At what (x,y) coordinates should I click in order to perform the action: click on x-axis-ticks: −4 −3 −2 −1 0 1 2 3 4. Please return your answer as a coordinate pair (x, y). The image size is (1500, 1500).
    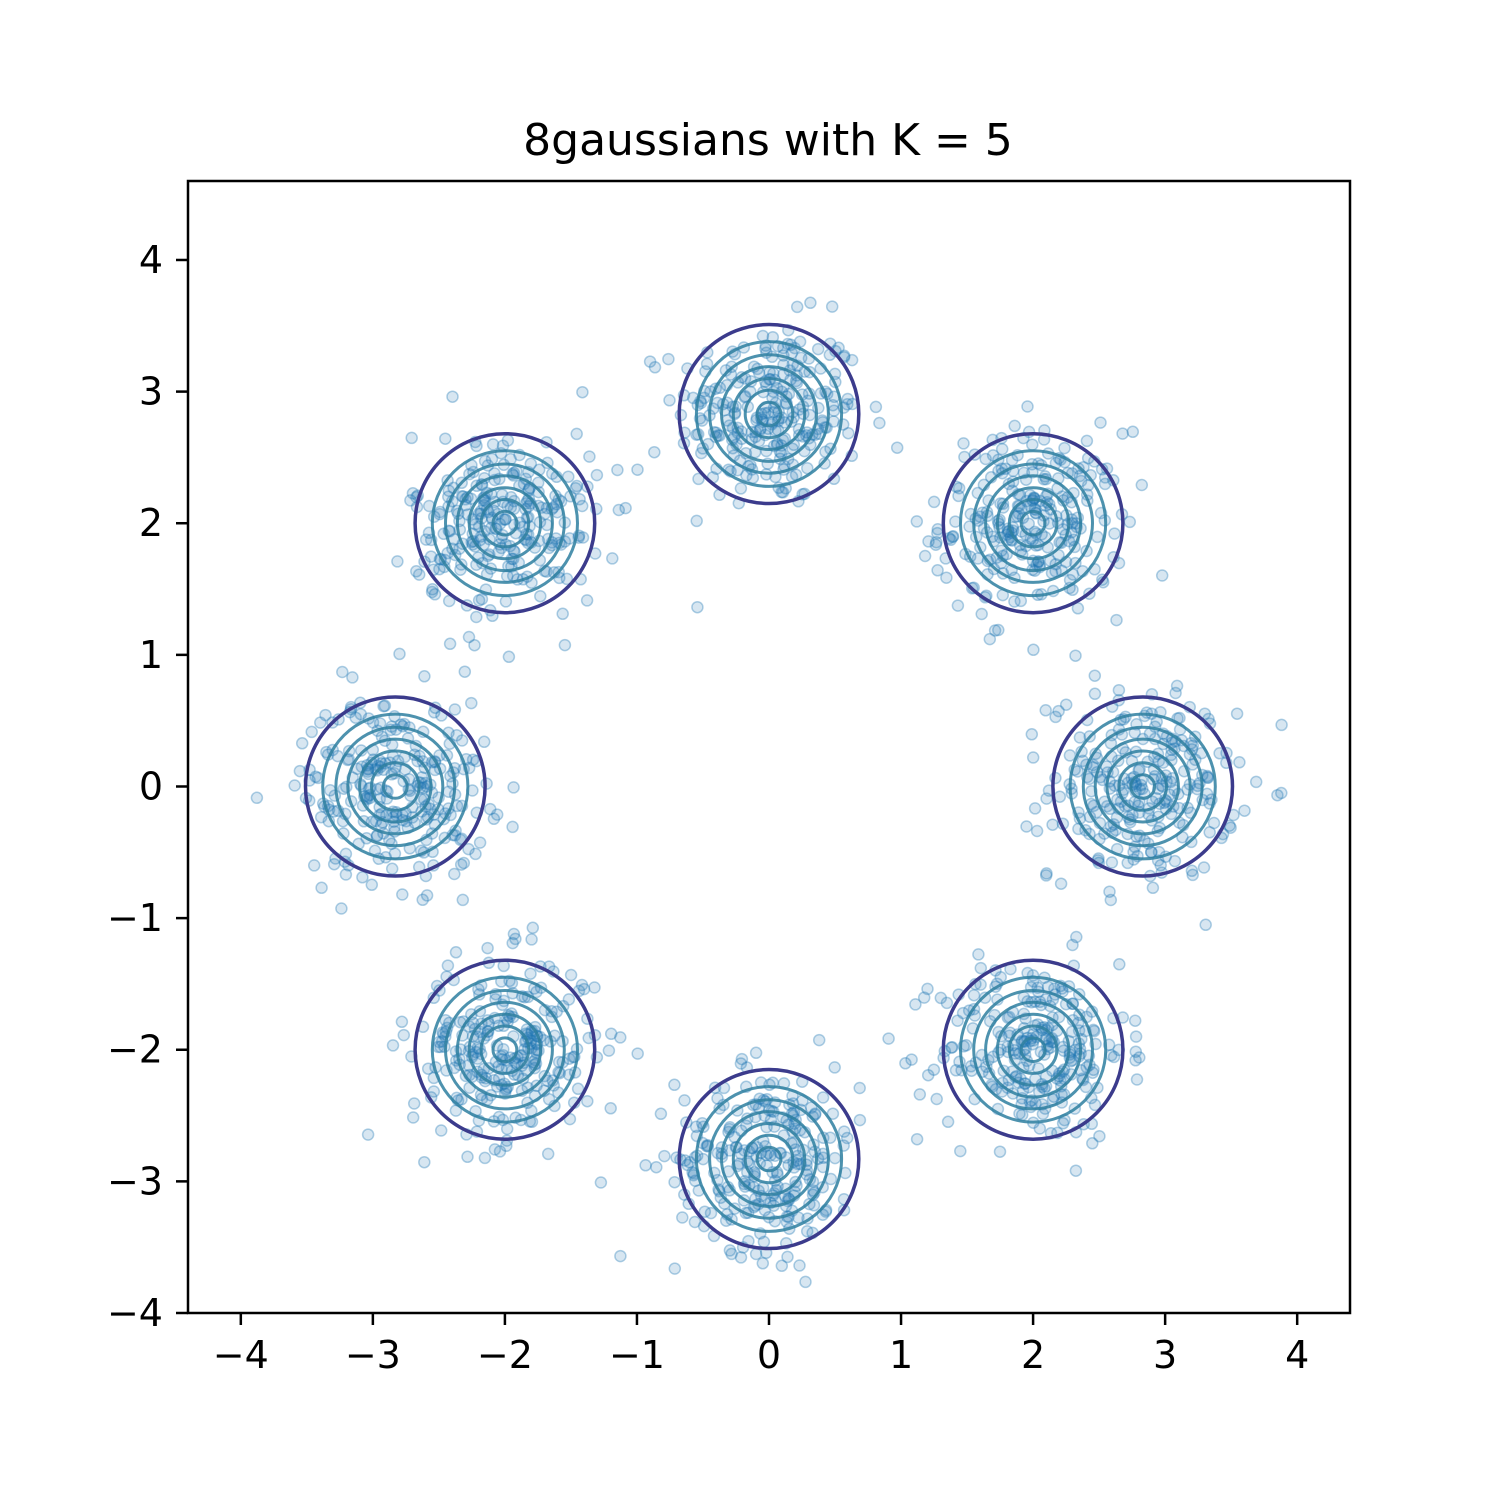
    Looking at the image, I should click on (761, 1345).